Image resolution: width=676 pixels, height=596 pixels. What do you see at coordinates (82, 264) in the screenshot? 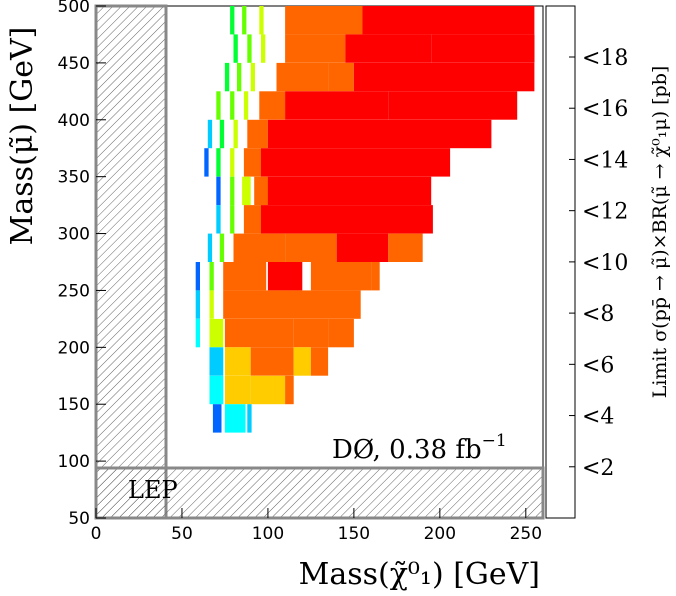
I see `y-axis-ticks: 50 100 150 200 250 300 350 400 450 500` at bounding box center [82, 264].